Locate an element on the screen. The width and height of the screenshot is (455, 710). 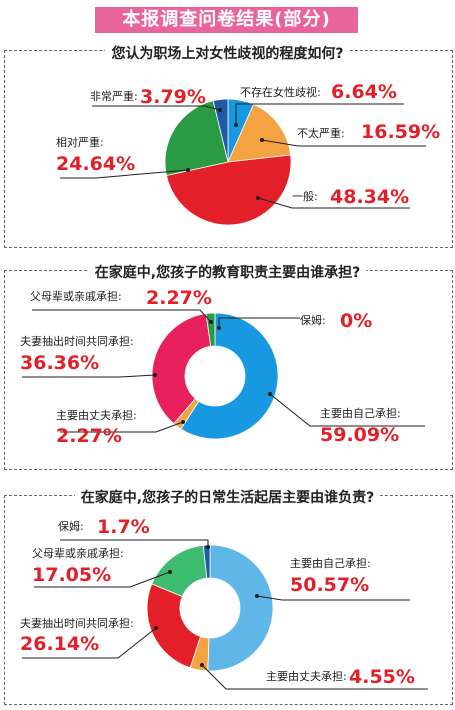
value-label-1: 50.57% is located at coordinates (329, 585).